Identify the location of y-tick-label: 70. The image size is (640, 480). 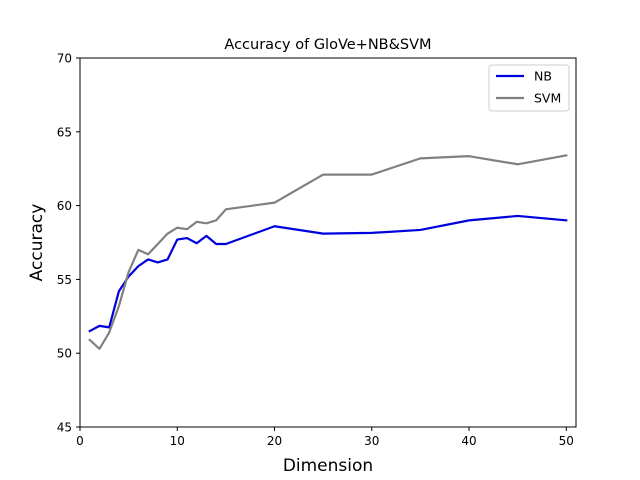
(64, 59).